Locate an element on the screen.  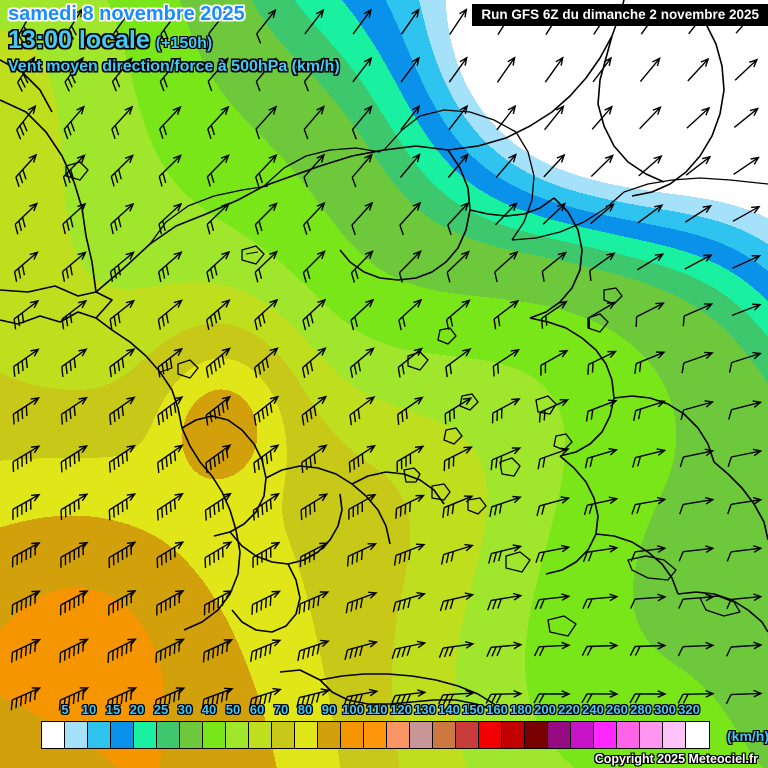
legend-tick: 100 is located at coordinates (353, 709).